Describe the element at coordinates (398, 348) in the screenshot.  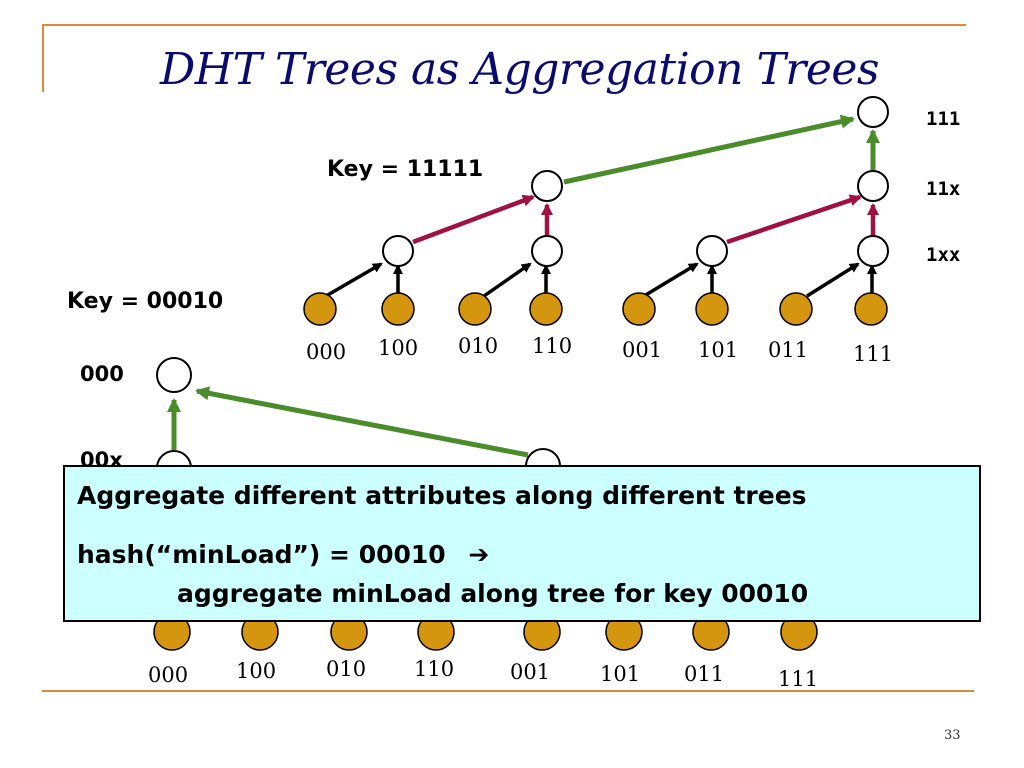
I see `top-leaf-label: 100` at that location.